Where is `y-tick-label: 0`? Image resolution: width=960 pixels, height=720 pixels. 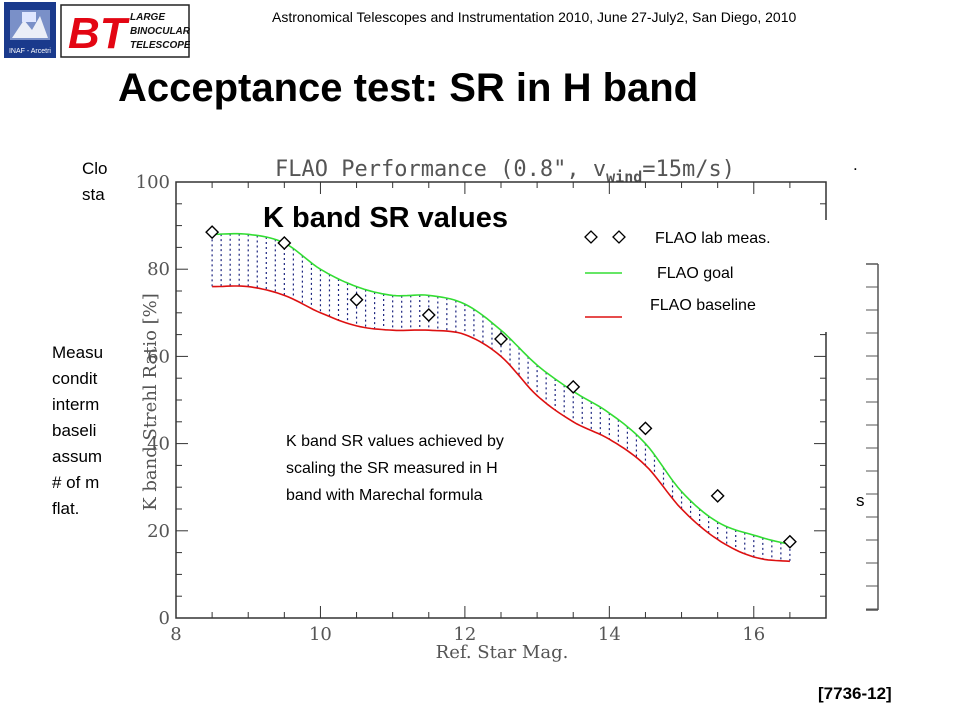
y-tick-label: 0 is located at coordinates (164, 618).